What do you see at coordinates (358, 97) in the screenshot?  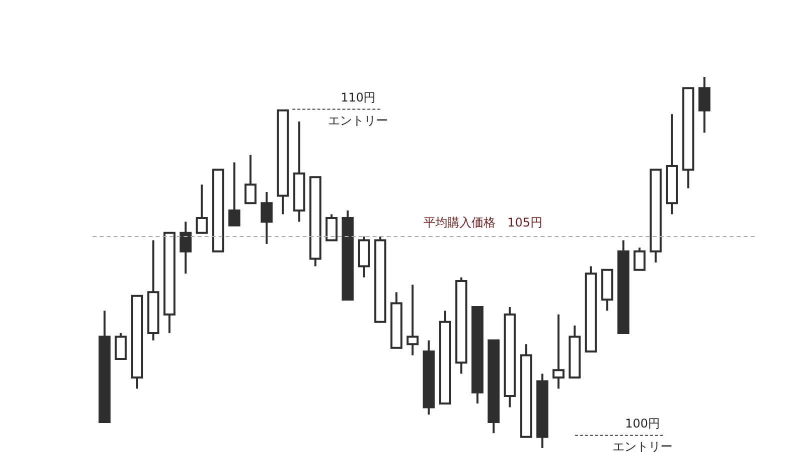 I see `annotation: 110円` at bounding box center [358, 97].